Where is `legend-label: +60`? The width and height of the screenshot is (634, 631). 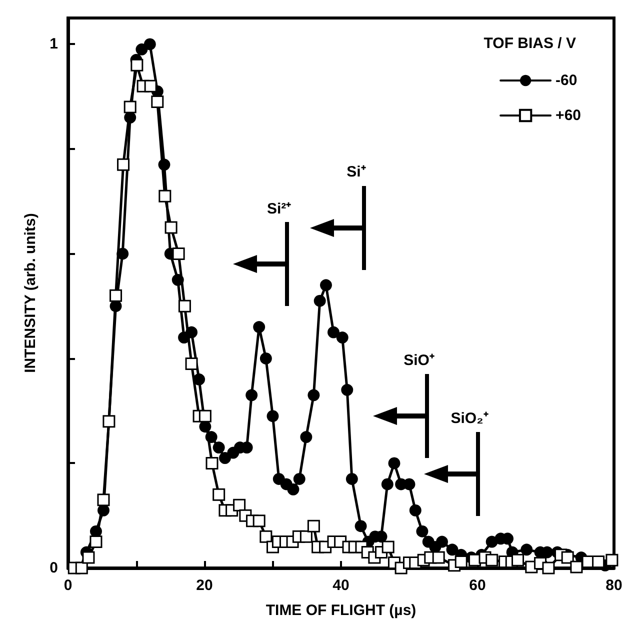 legend-label: +60 is located at coordinates (569, 115).